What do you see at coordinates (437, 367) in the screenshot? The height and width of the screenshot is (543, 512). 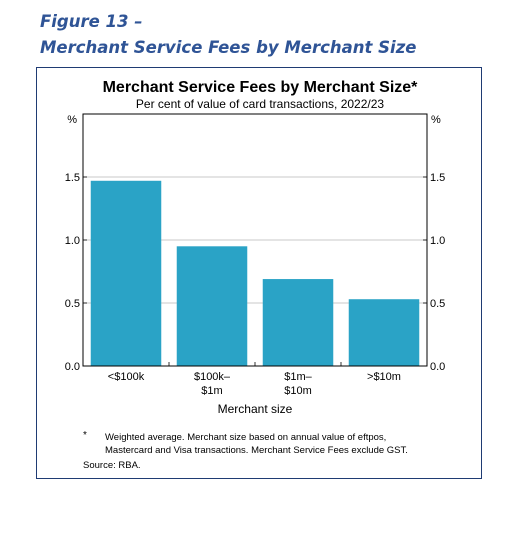 I see `y-tick-label-right: 0.0` at bounding box center [437, 367].